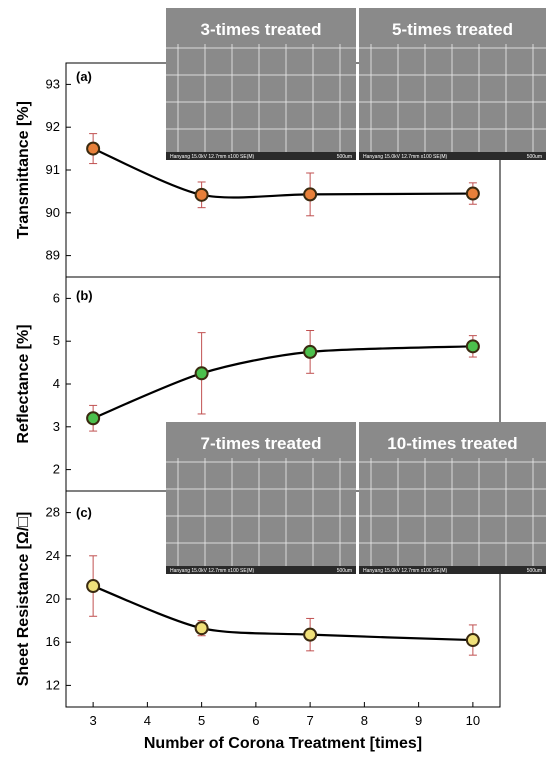 The image size is (546, 758). What do you see at coordinates (473, 720) in the screenshot?
I see `x-tick-label: 10` at bounding box center [473, 720].